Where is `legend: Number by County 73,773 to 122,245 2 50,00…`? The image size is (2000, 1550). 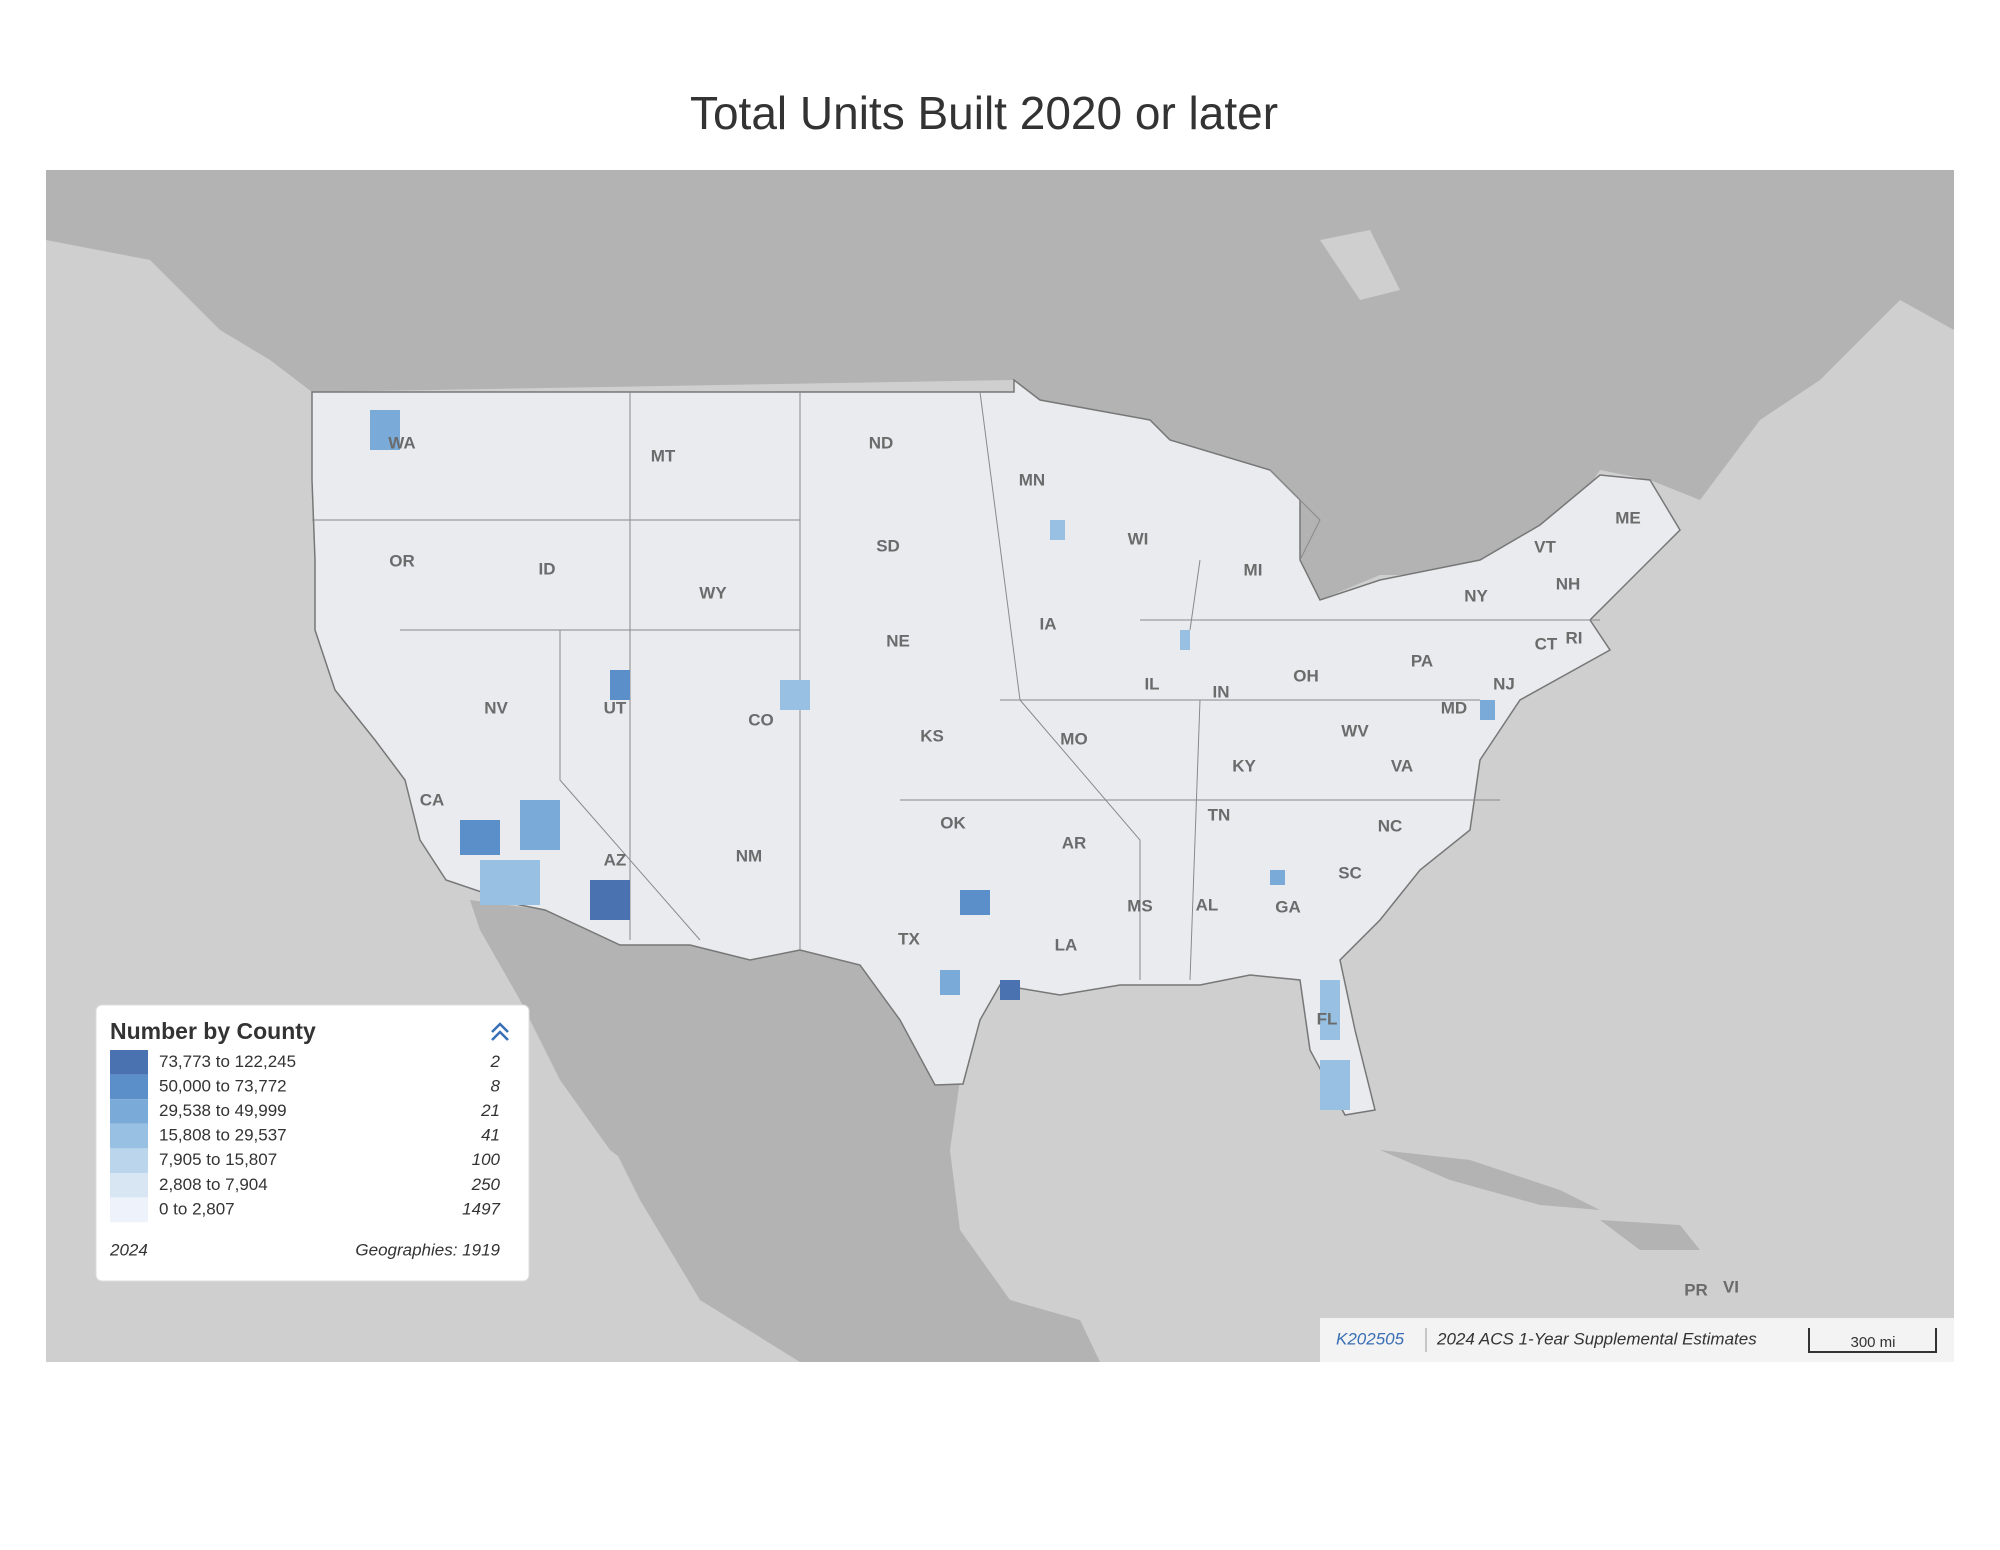
legend: Number by County 73,773 to 122,245 2 50,00… is located at coordinates (312, 1143).